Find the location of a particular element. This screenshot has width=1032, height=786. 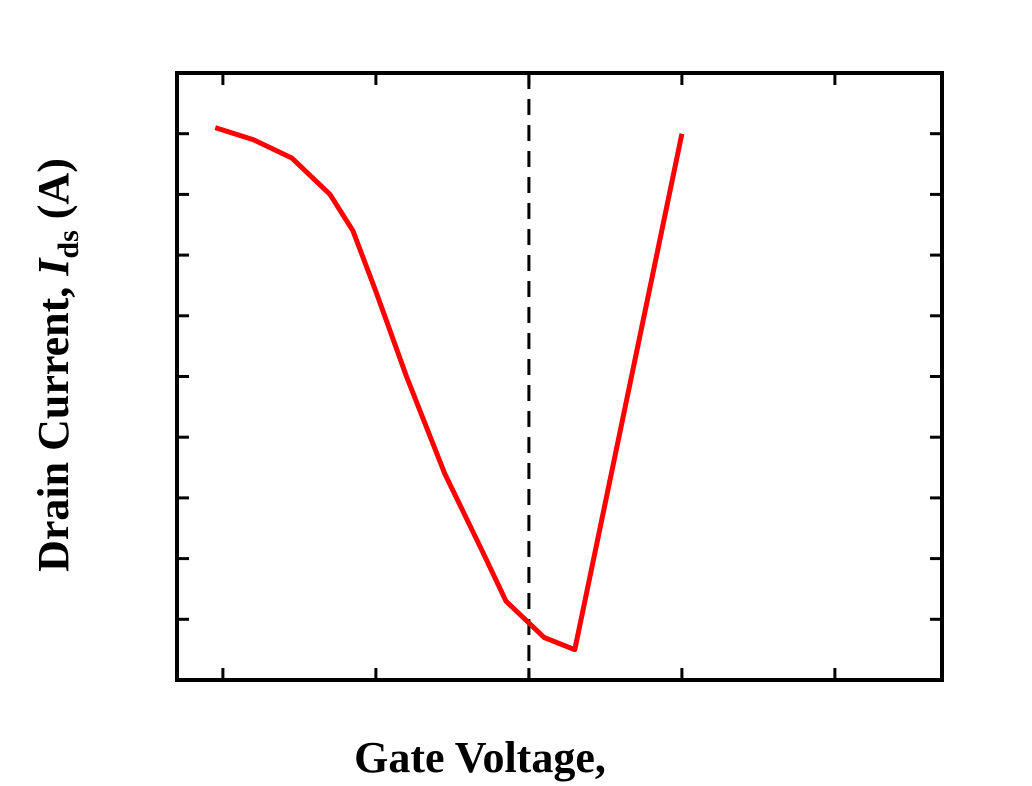

y-axis-label-text: Drain Current, is located at coordinates (53, 424).